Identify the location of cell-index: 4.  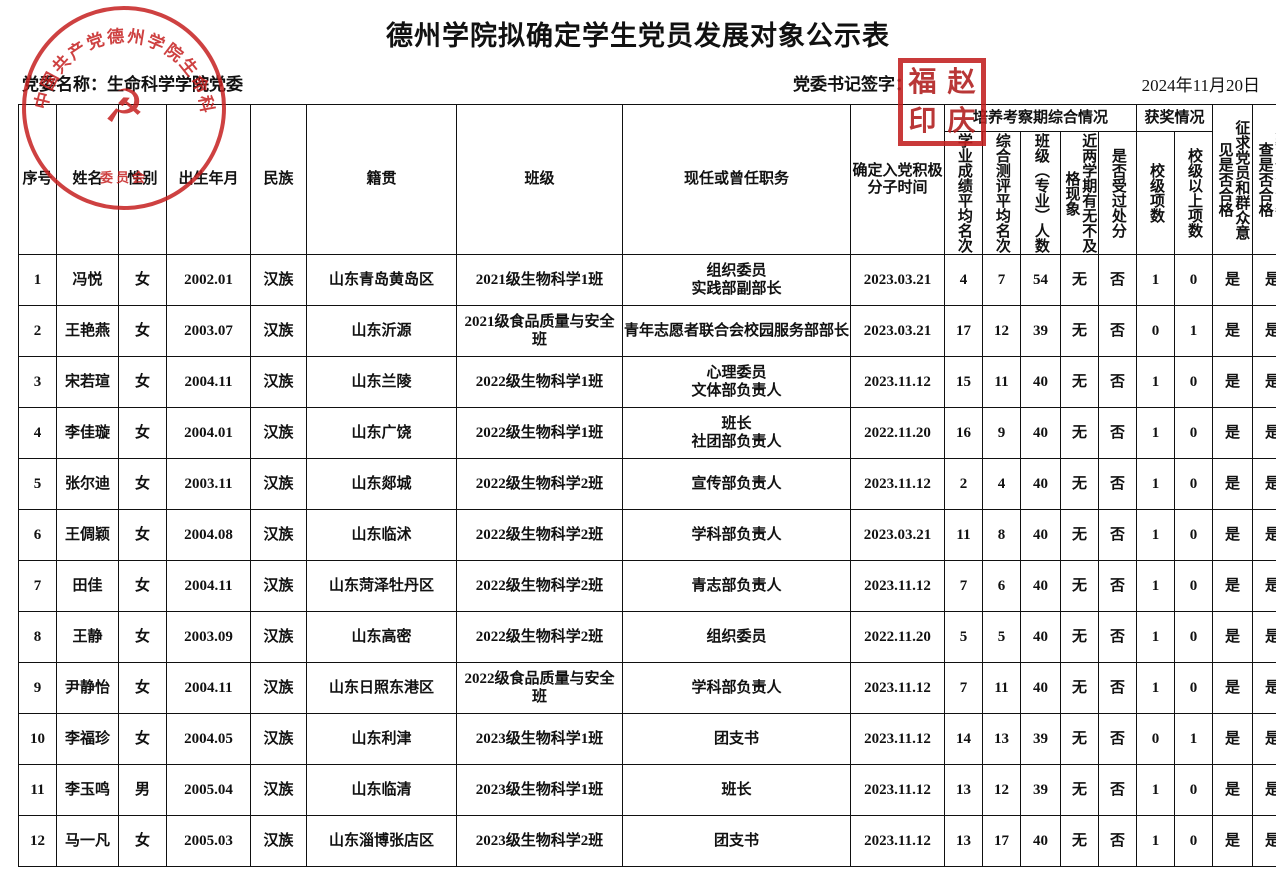
(37, 433).